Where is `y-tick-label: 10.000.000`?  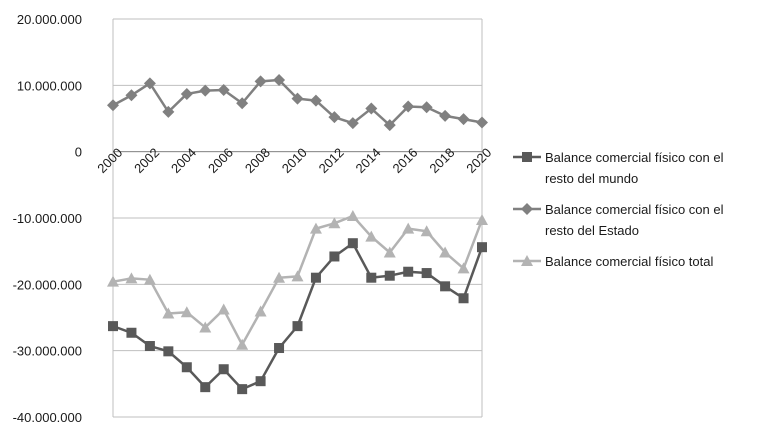 y-tick-label: 10.000.000 is located at coordinates (49, 85).